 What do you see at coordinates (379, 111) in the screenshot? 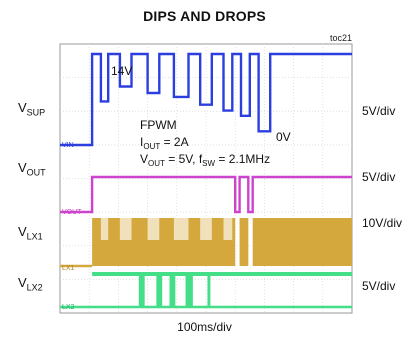
I see `scale-vsup: 5V/div` at bounding box center [379, 111].